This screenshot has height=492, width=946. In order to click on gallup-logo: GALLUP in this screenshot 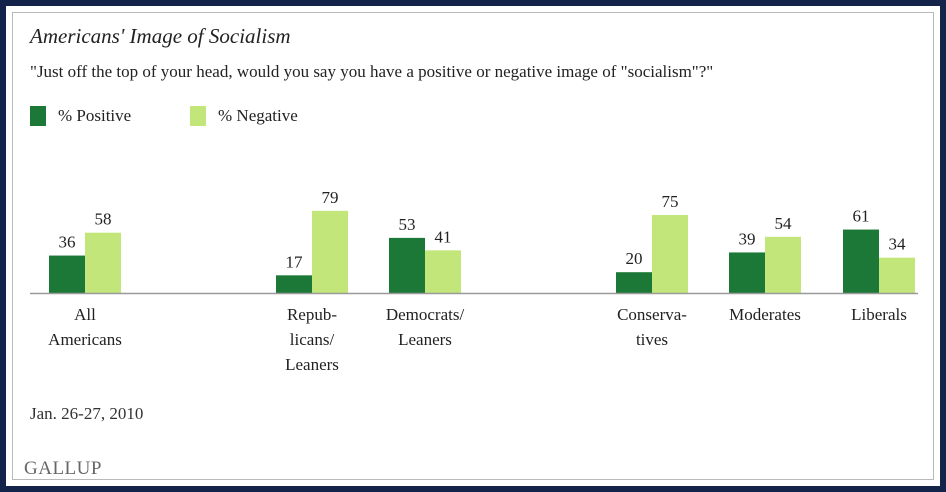, I will do `click(63, 468)`.